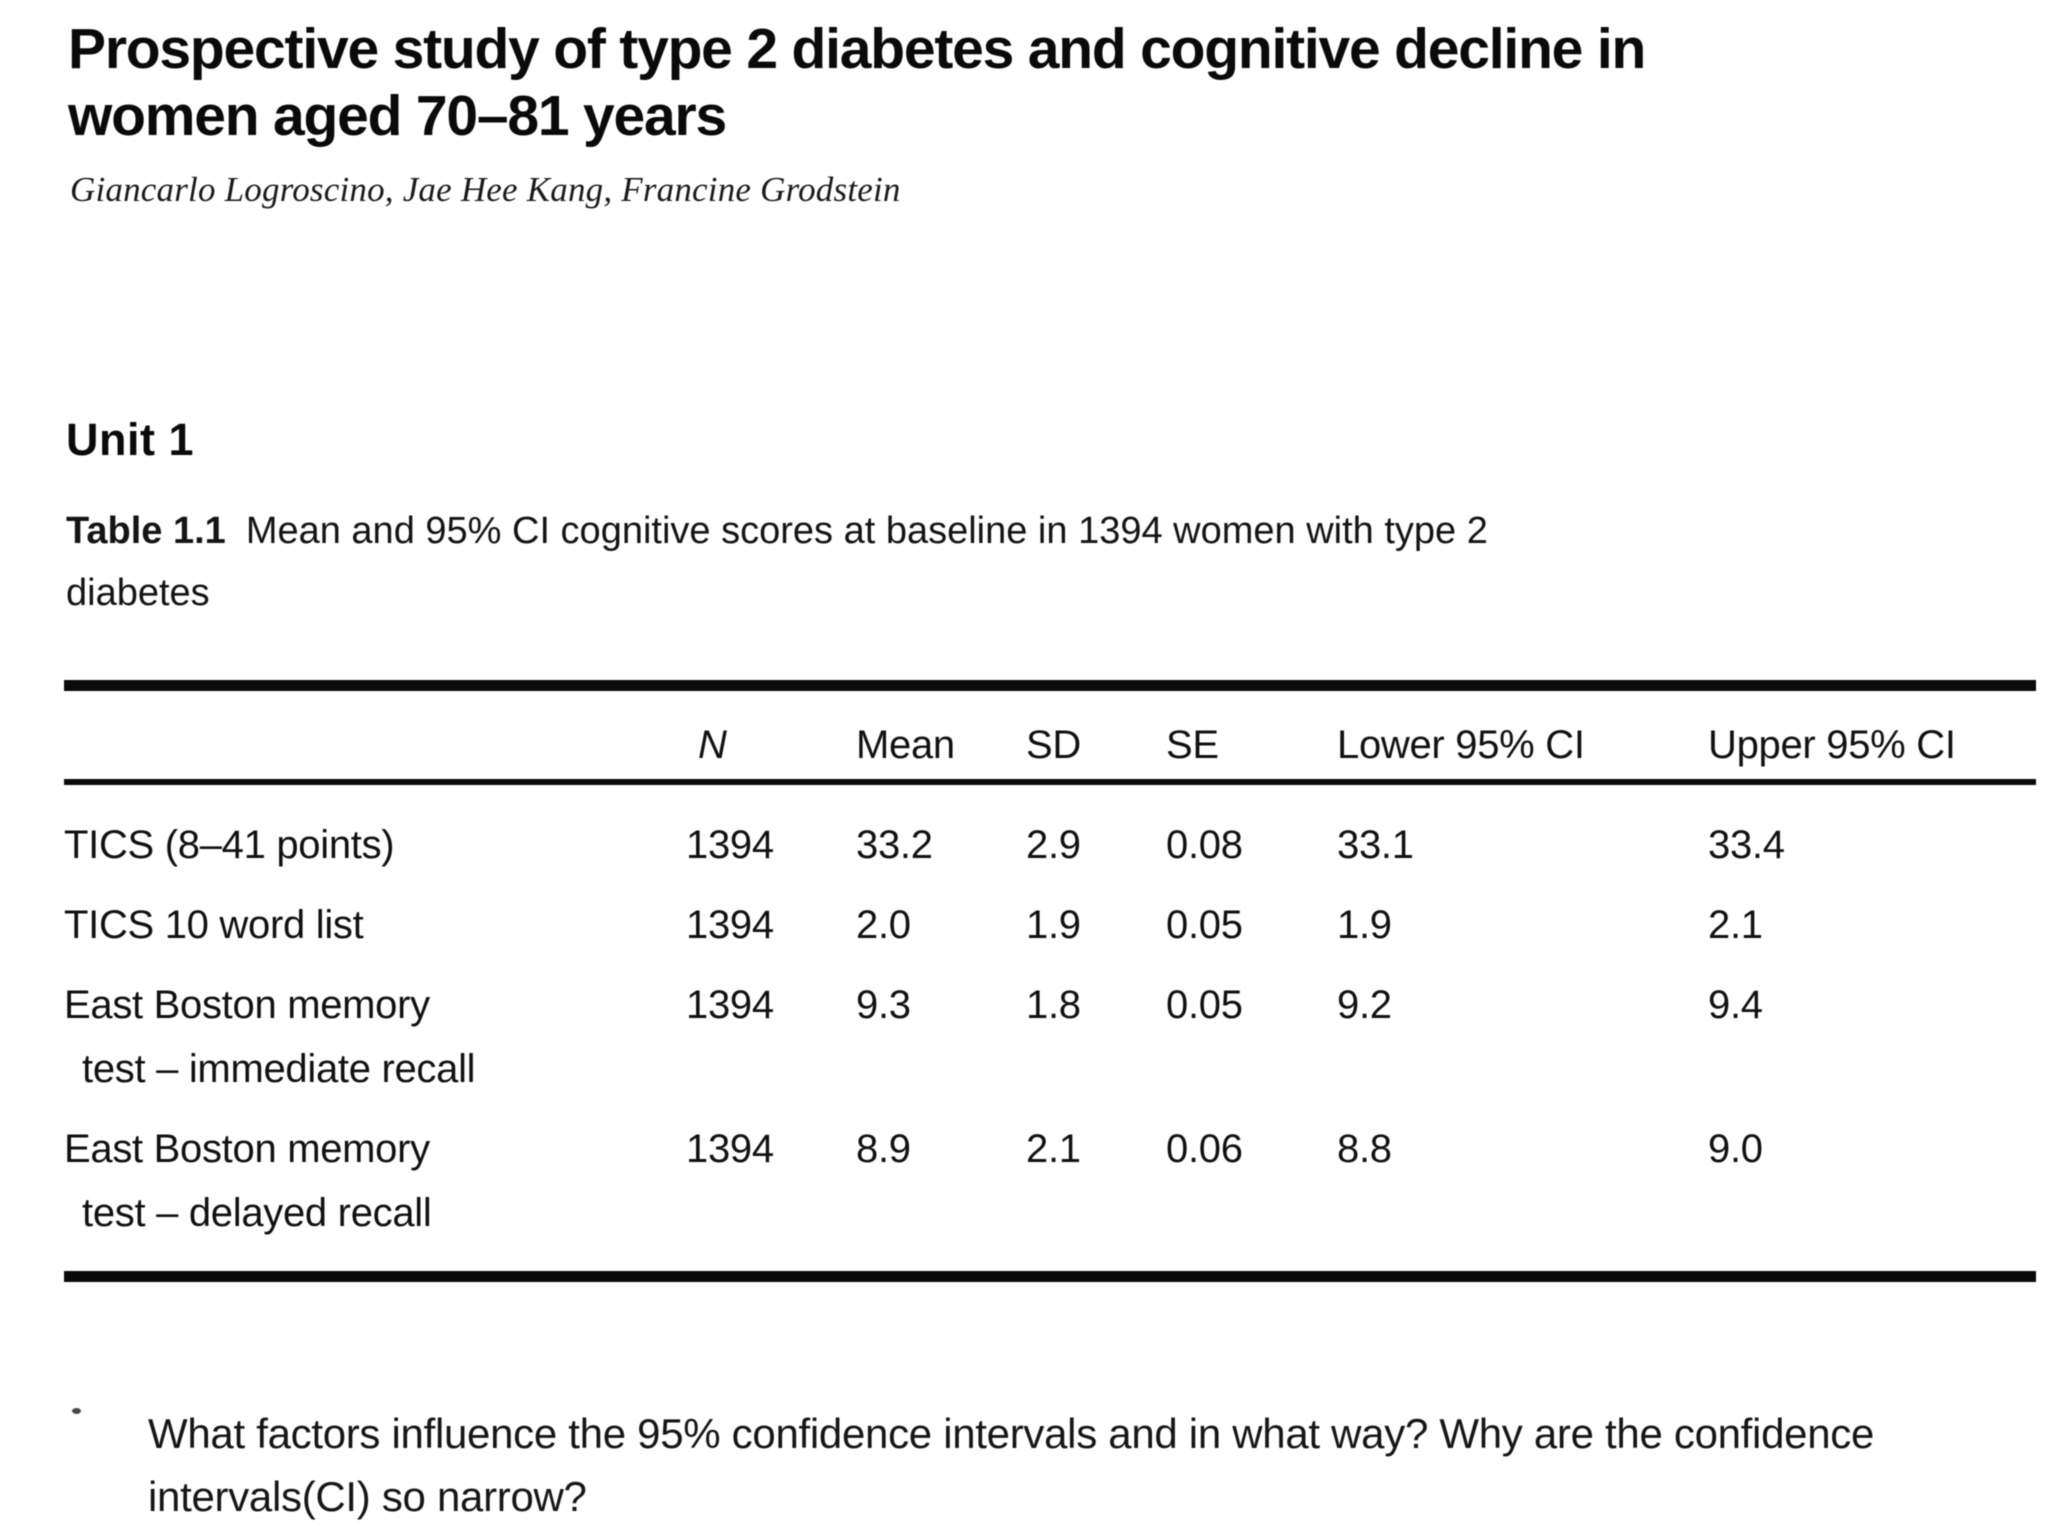  Describe the element at coordinates (1375, 845) in the screenshot. I see `cell-lower-ci: 33.1` at that location.